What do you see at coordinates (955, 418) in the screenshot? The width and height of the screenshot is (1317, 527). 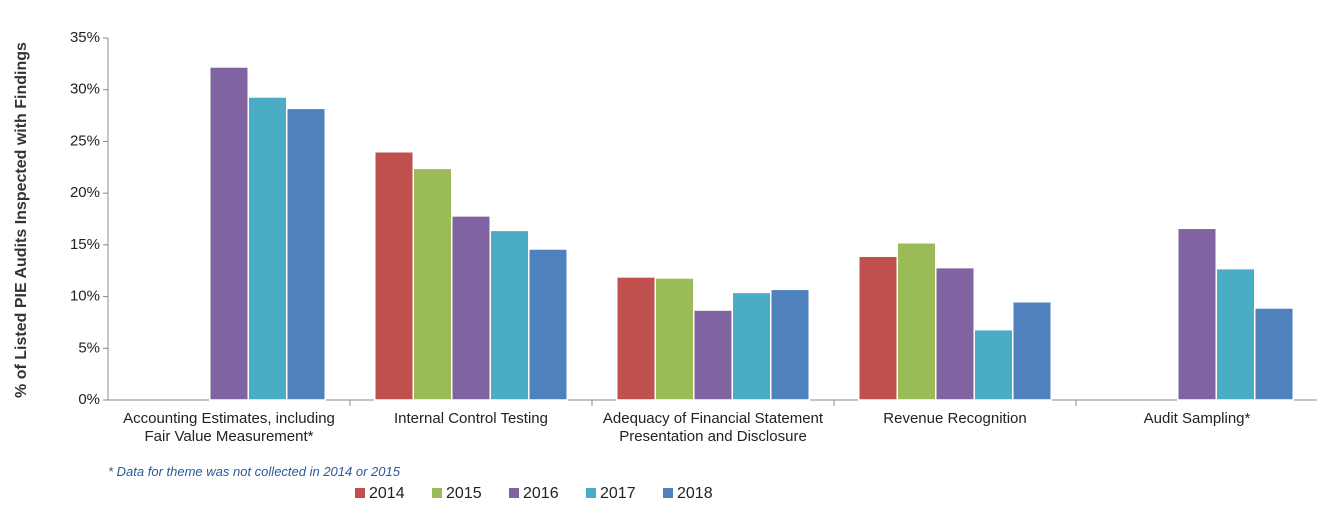 I see `x-tick-label: Revenue Recognition` at bounding box center [955, 418].